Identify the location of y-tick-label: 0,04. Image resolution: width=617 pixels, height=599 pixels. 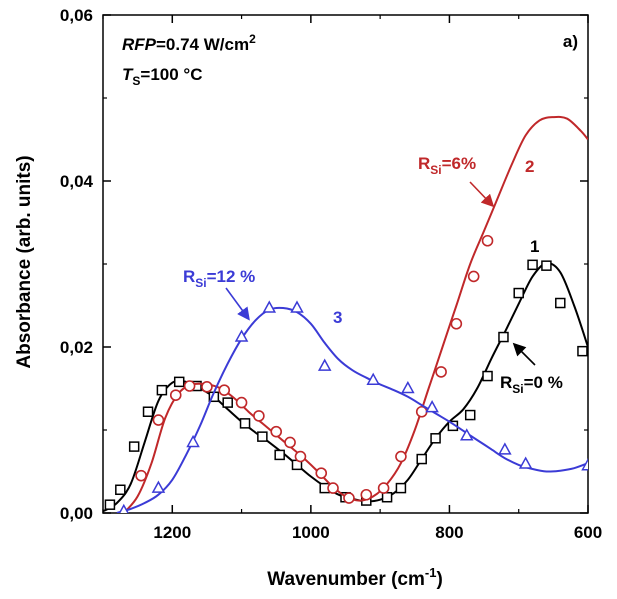
(77, 181).